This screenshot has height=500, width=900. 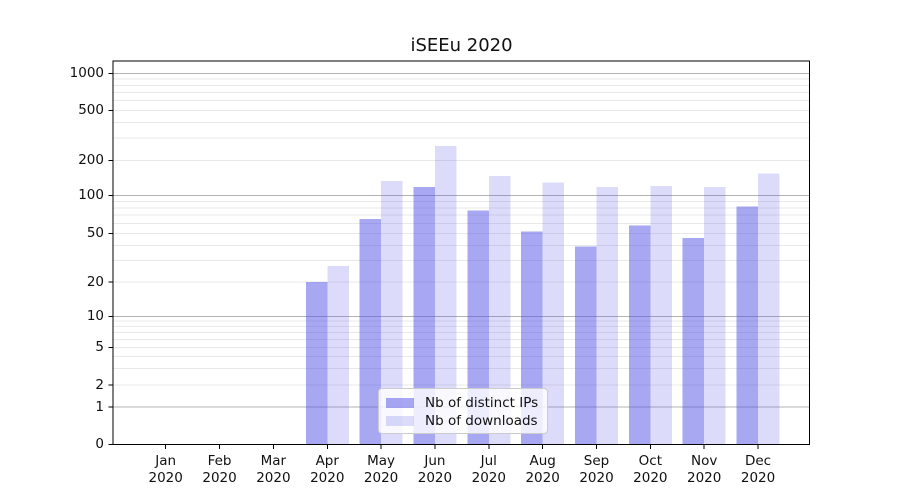 I want to click on x-tick-label-line: Nov, so click(x=704, y=460).